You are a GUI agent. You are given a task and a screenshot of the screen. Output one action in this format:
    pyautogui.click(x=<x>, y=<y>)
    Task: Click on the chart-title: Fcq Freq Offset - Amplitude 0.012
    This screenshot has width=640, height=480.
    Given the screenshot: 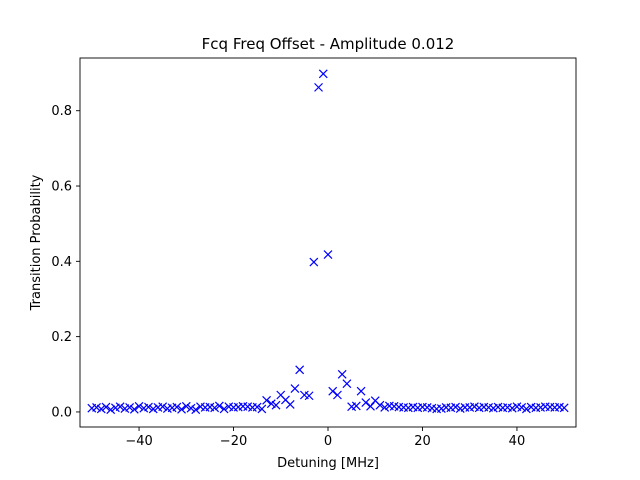 What is the action you would take?
    pyautogui.click(x=328, y=44)
    